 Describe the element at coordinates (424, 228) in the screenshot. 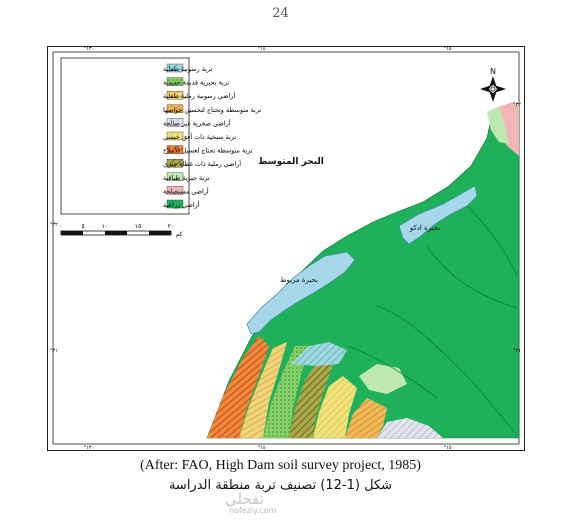

I see `idku-lake-label: بحيرة ادكو` at that location.